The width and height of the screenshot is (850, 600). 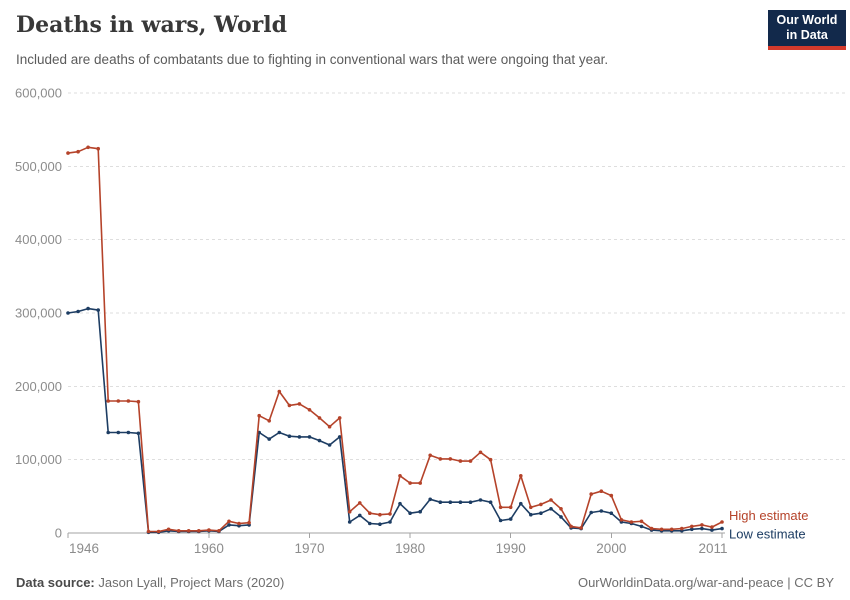 What do you see at coordinates (511, 548) in the screenshot?
I see `svg-text: 1990` at bounding box center [511, 548].